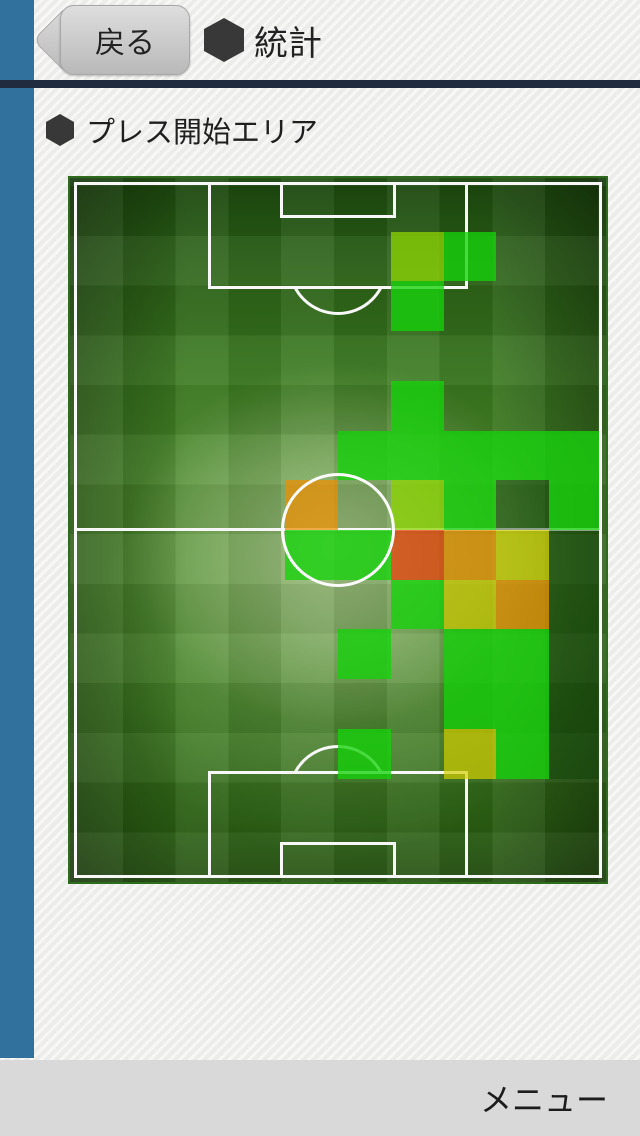  I want to click on back-button: 戻る, so click(111, 40).